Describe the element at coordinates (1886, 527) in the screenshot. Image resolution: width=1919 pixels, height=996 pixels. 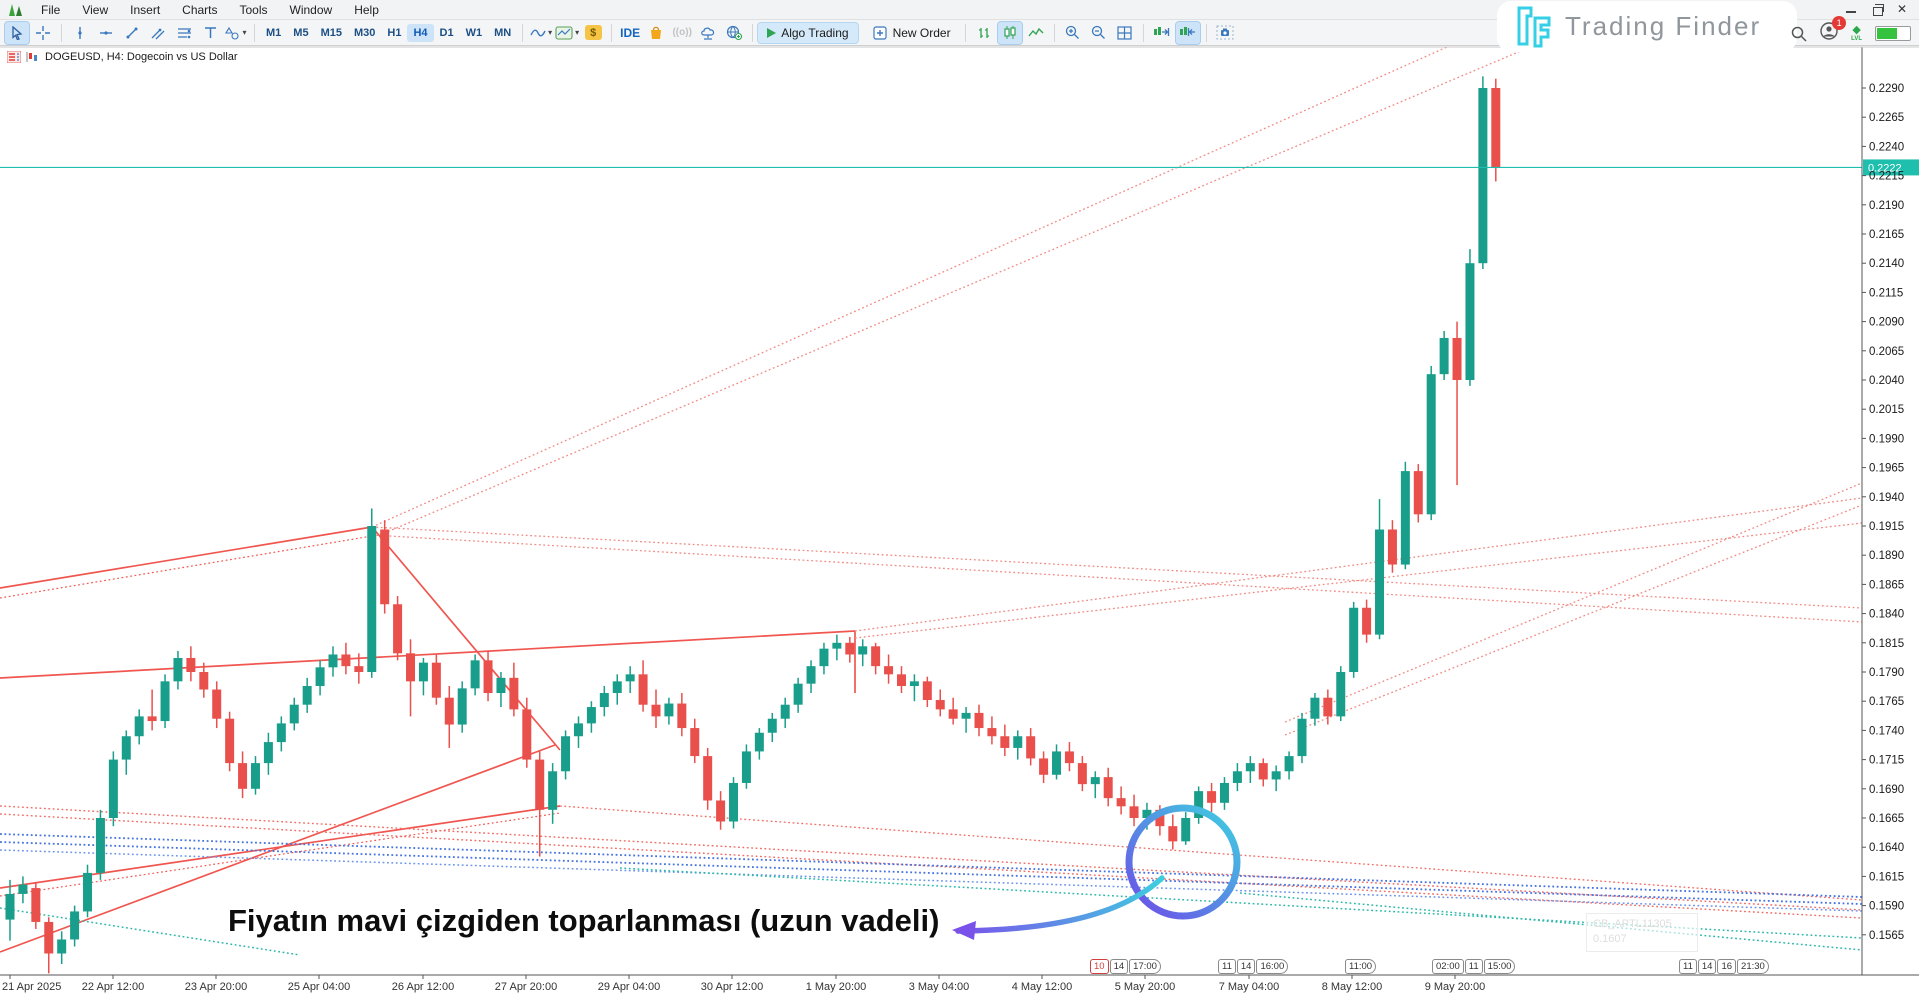
I see `svg-text: 0.1915` at that location.